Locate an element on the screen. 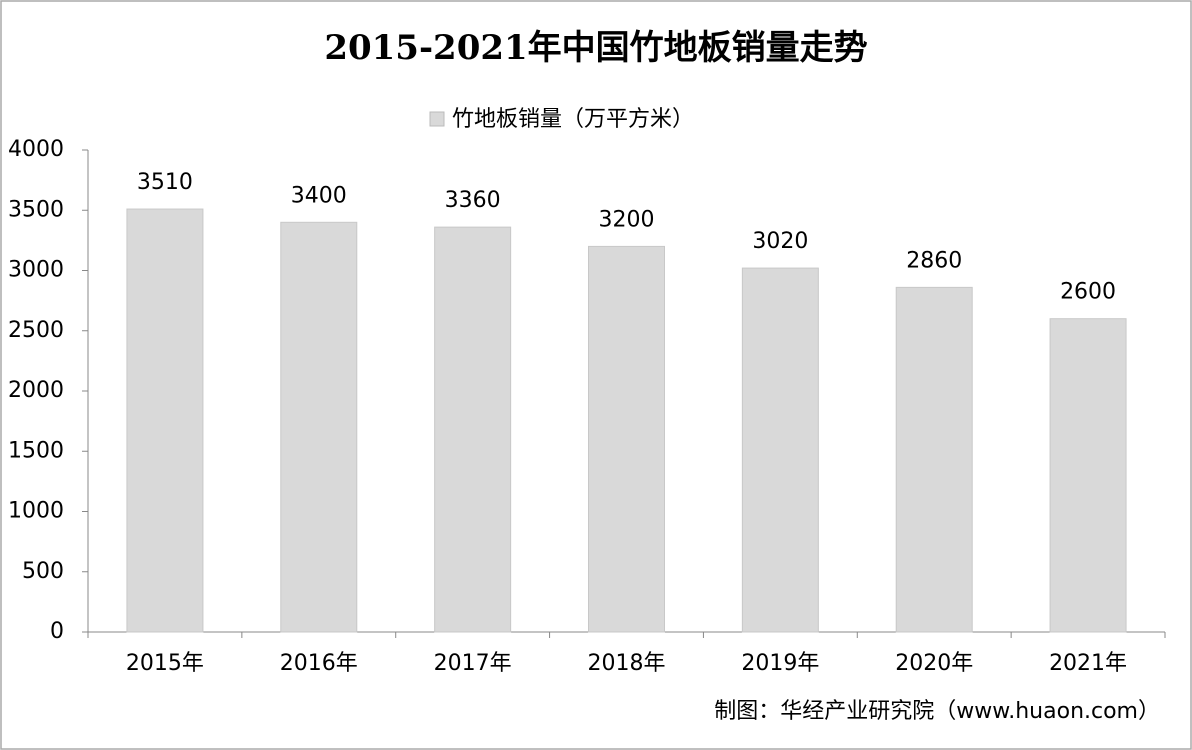 The height and width of the screenshot is (750, 1192). y-tick-label: 0 is located at coordinates (57, 631).